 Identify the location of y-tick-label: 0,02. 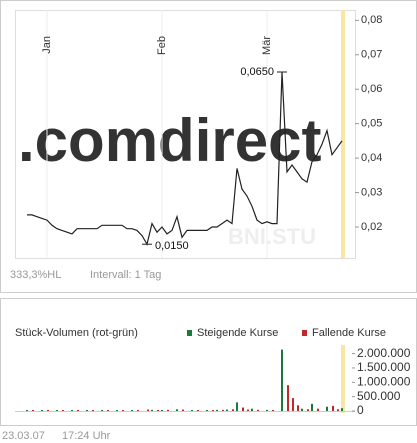
(371, 227).